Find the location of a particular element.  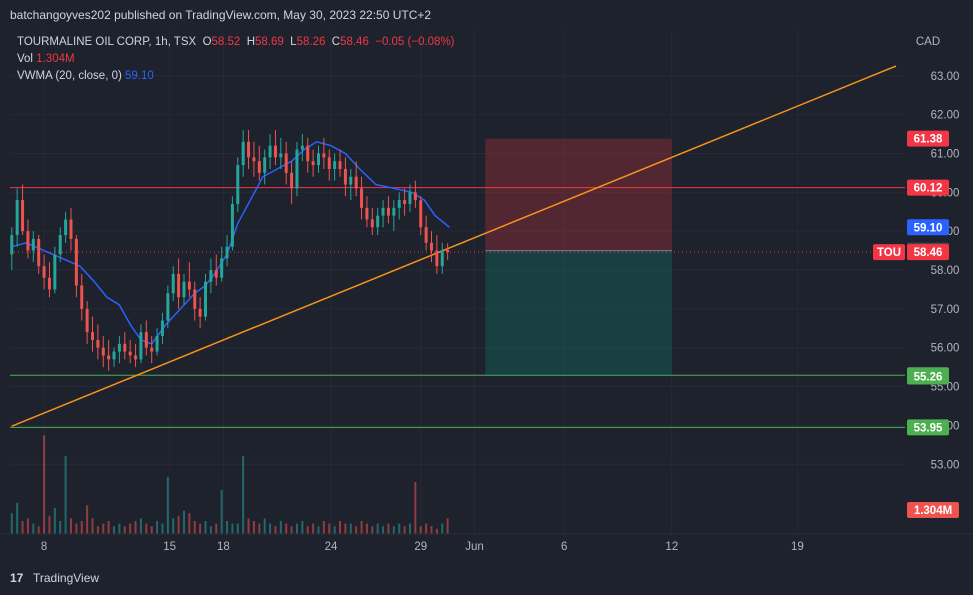

open-value: 58.52 is located at coordinates (226, 42).